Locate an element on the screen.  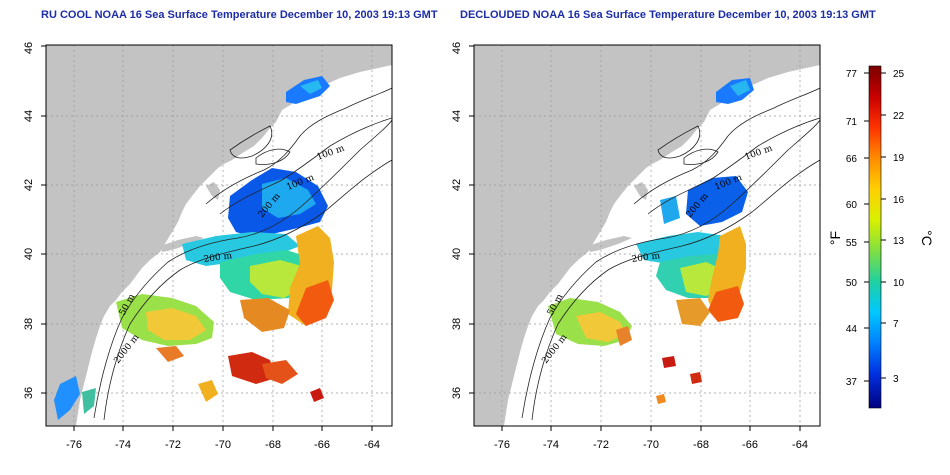
fahrenheit-unit-label: °F is located at coordinates (835, 238).